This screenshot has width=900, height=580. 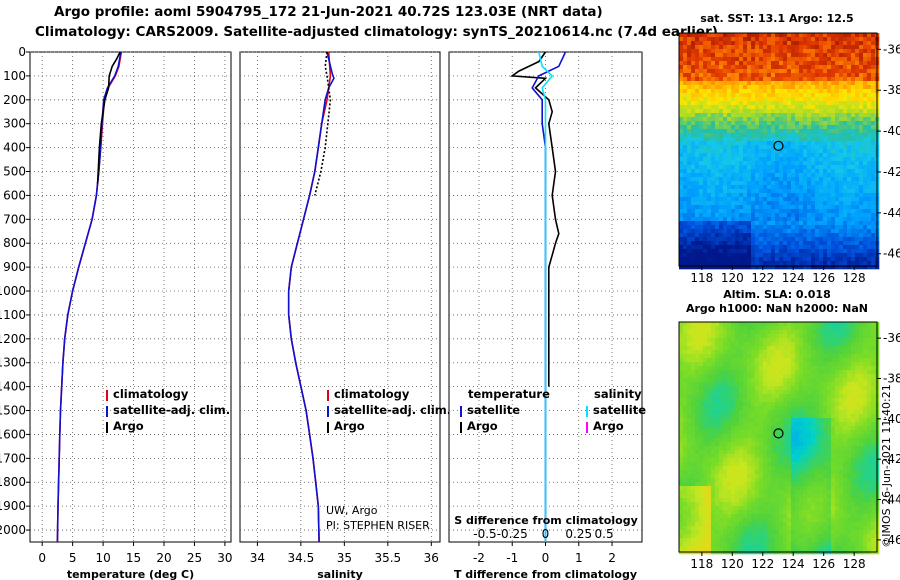 What do you see at coordinates (512, 534) in the screenshot?
I see `x-tick-label-salinity: -0.25` at bounding box center [512, 534].